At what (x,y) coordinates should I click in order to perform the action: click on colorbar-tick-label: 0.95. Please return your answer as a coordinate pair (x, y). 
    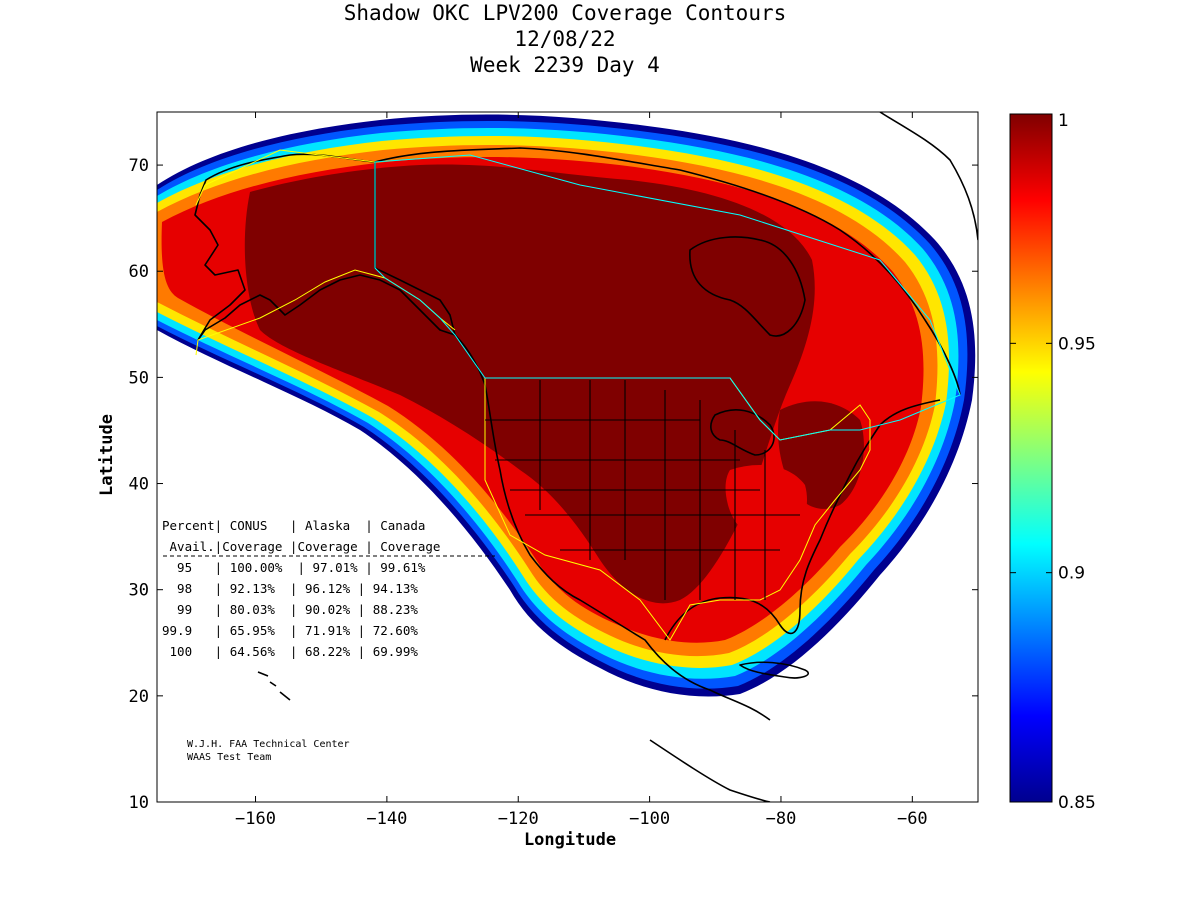
    Looking at the image, I should click on (1077, 344).